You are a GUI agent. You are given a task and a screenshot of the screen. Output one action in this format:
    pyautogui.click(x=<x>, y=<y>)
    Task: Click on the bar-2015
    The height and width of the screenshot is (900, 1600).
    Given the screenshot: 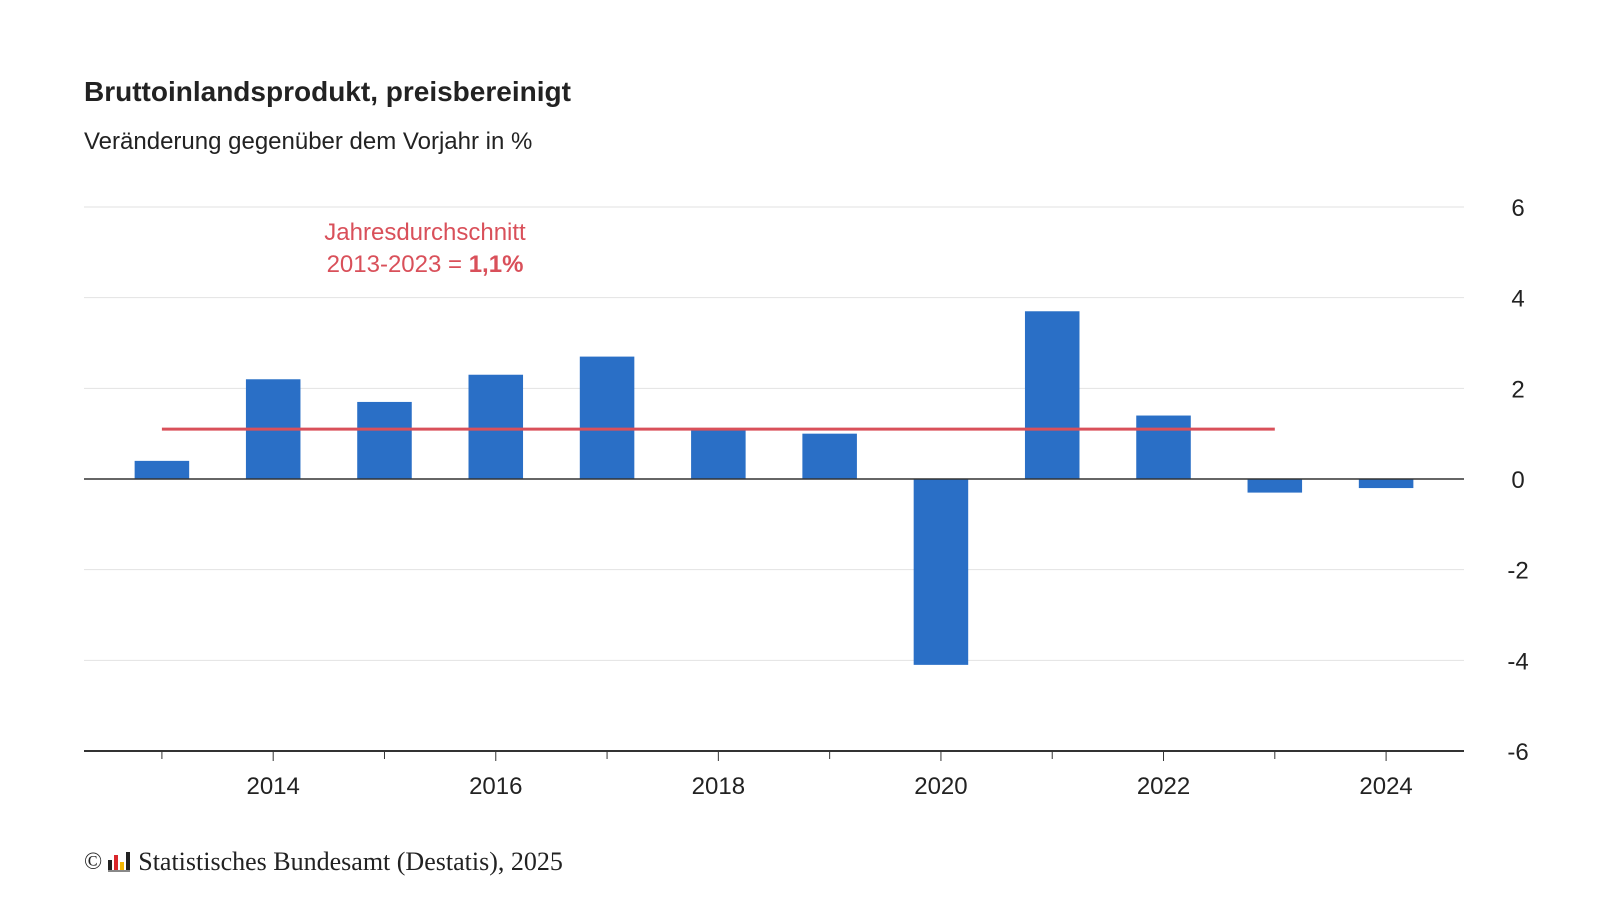 What is the action you would take?
    pyautogui.click(x=384, y=440)
    